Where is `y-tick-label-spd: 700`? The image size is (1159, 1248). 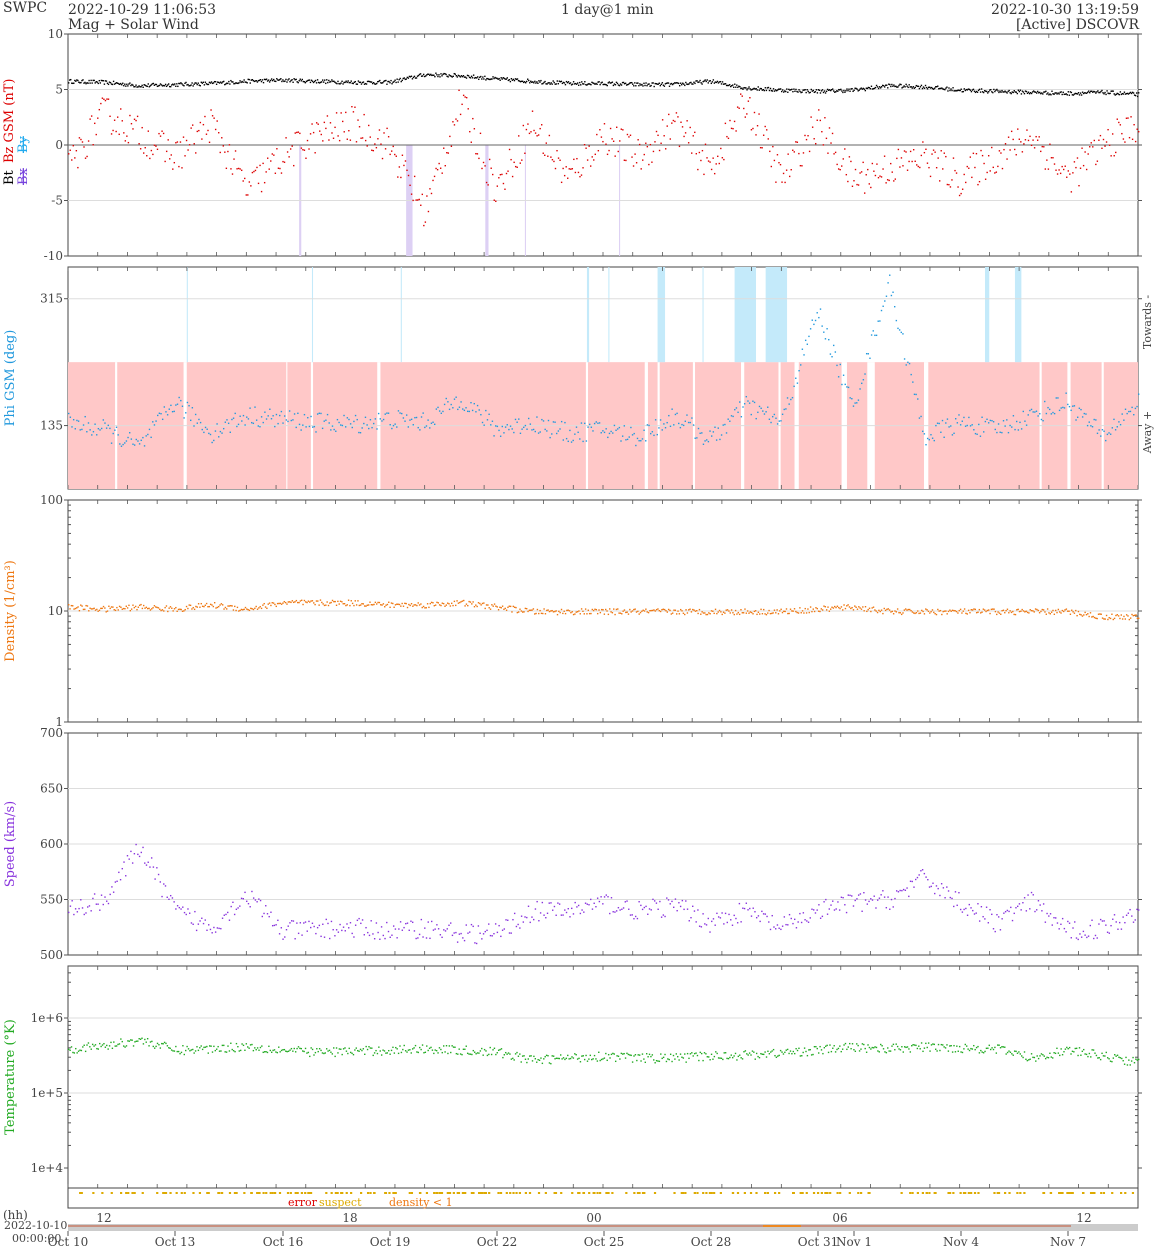
y-tick-label-spd: 700 is located at coordinates (51, 733).